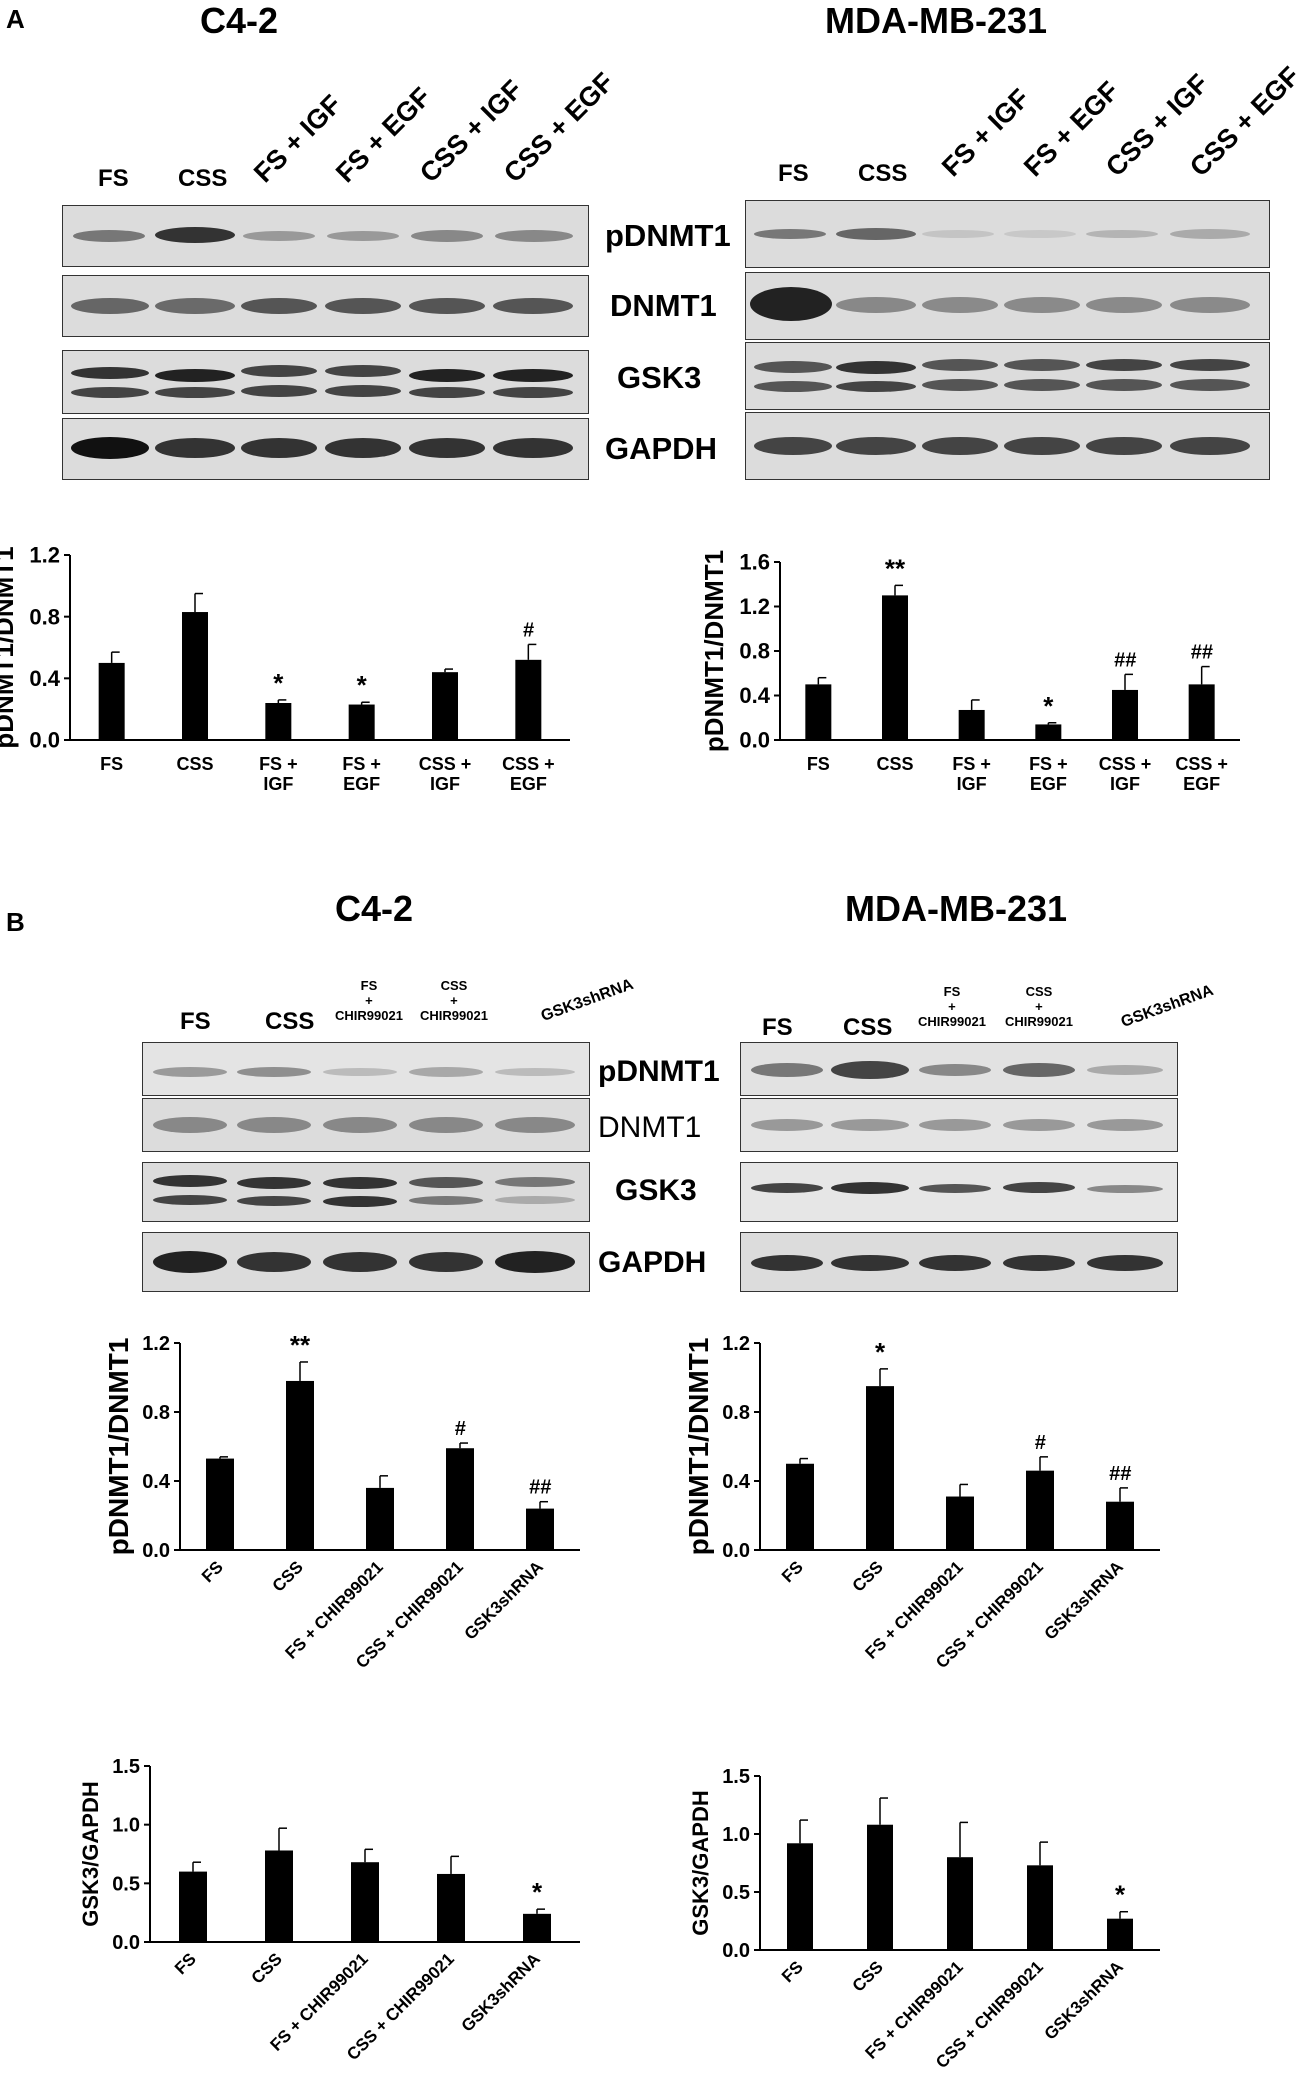 Image resolution: width=1308 pixels, height=2092 pixels. What do you see at coordinates (300, 1345) in the screenshot?
I see `significance-label: **` at bounding box center [300, 1345].